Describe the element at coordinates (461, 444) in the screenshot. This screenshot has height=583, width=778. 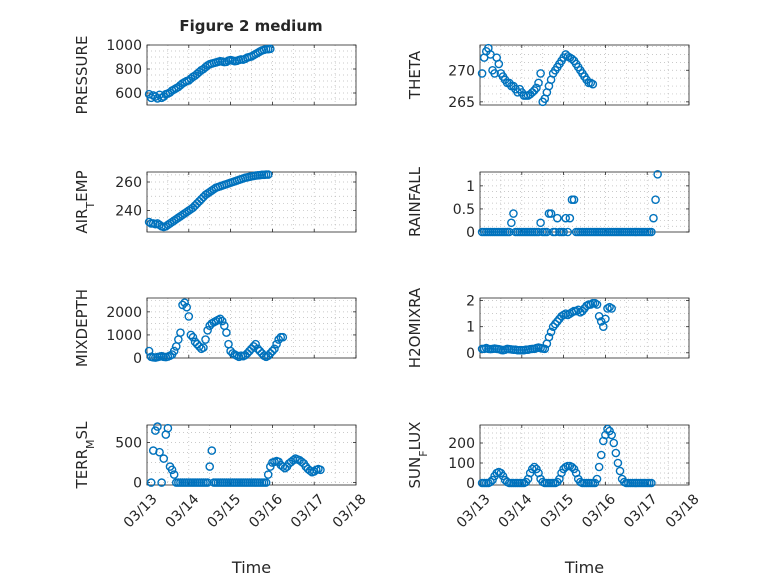
I see `y-tick-label: 200` at that location.